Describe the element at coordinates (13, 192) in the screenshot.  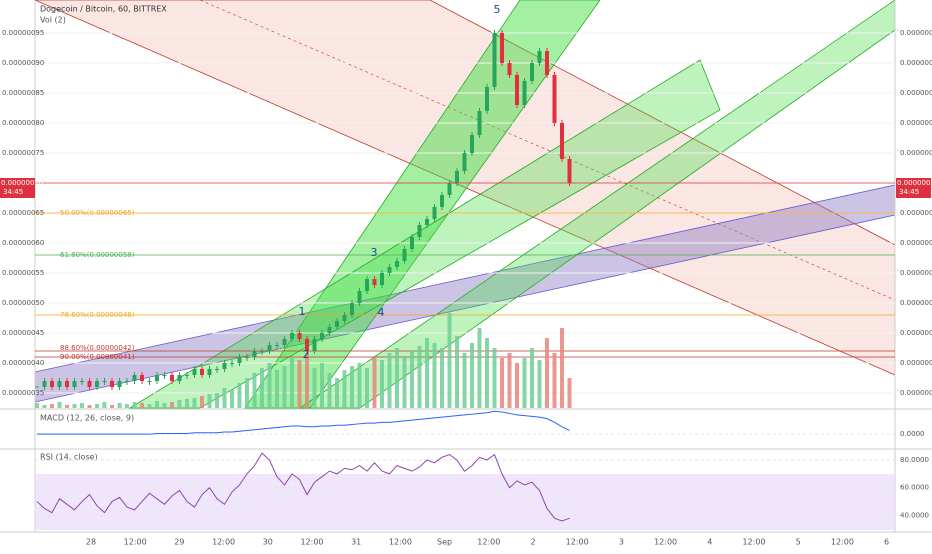
I see `countdown: 34:45` at that location.